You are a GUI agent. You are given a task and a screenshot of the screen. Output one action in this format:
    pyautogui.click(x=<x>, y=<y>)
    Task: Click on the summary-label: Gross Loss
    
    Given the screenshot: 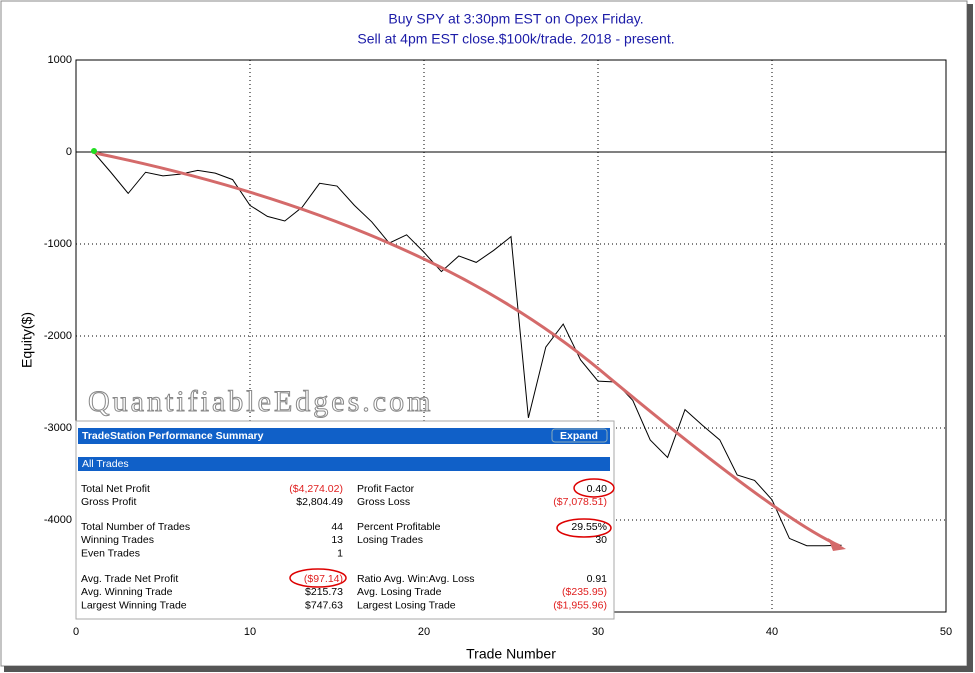 What is the action you would take?
    pyautogui.click(x=383, y=502)
    